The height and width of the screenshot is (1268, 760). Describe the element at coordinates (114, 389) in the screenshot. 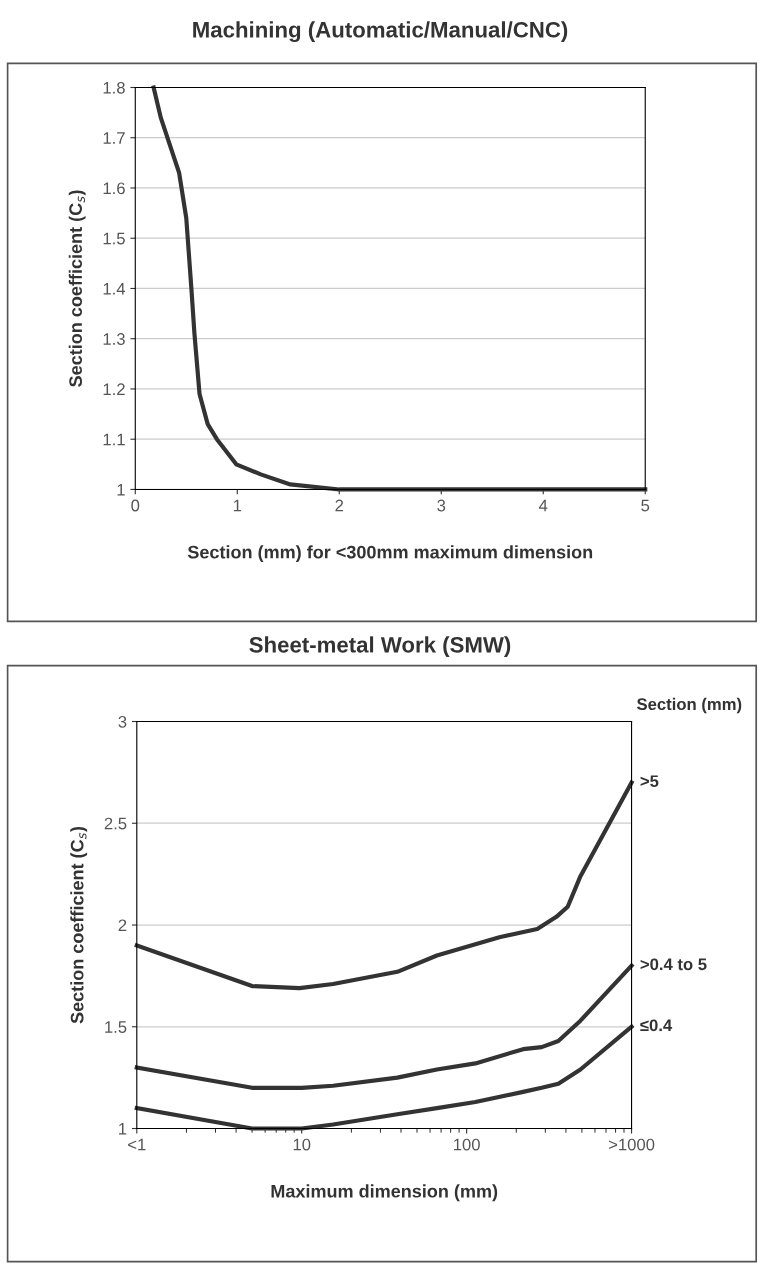

I see `y-tick-label: 1.2` at that location.